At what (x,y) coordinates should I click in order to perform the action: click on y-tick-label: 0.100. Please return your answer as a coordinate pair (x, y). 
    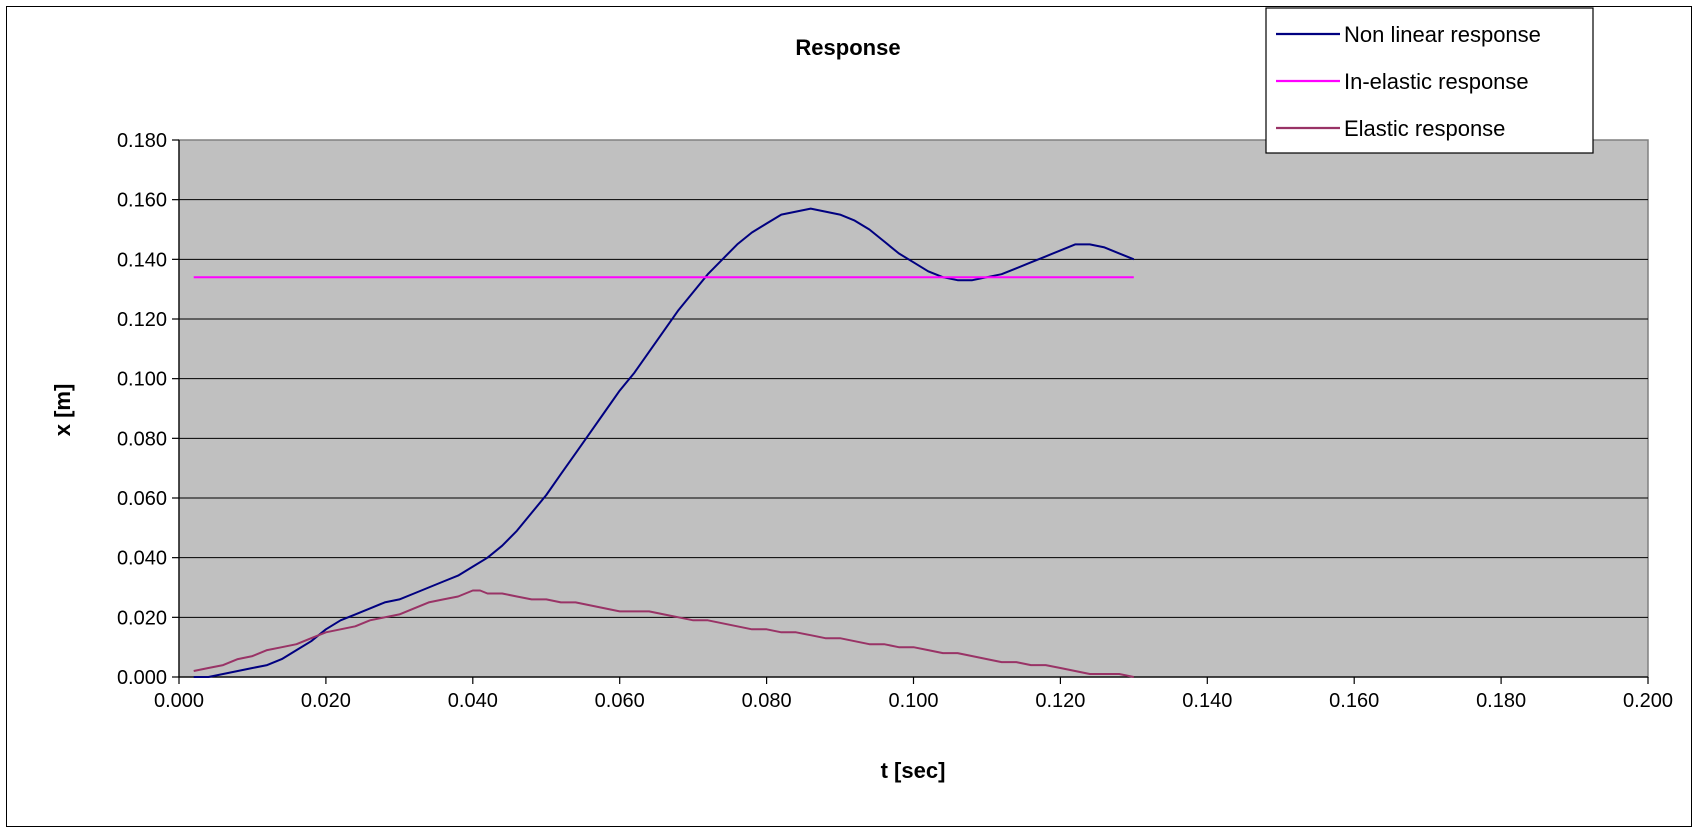
    Looking at the image, I should click on (142, 380).